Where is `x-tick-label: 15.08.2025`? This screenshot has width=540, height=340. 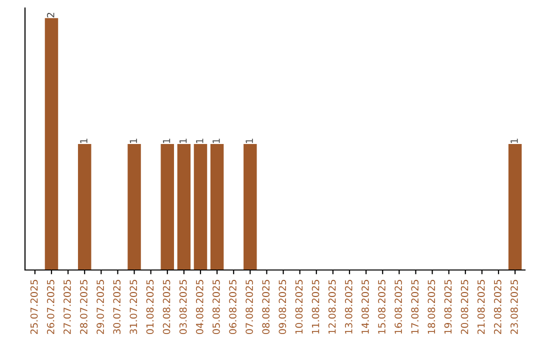
x-tick-label: 15.08.2025 is located at coordinates (382, 307).